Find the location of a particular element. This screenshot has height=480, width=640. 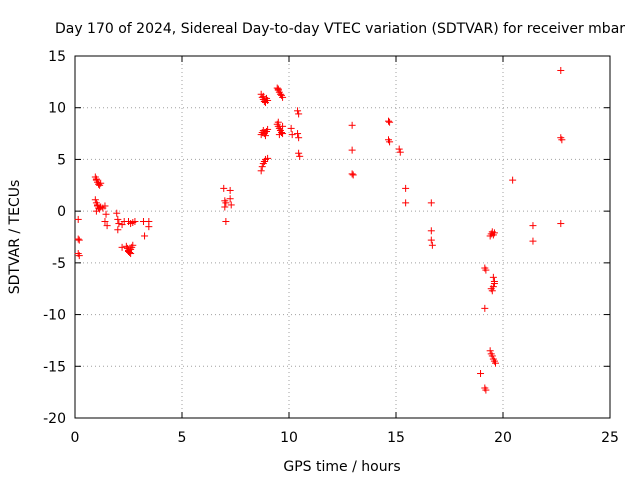

y-tick-label: -20 is located at coordinates (54, 419).